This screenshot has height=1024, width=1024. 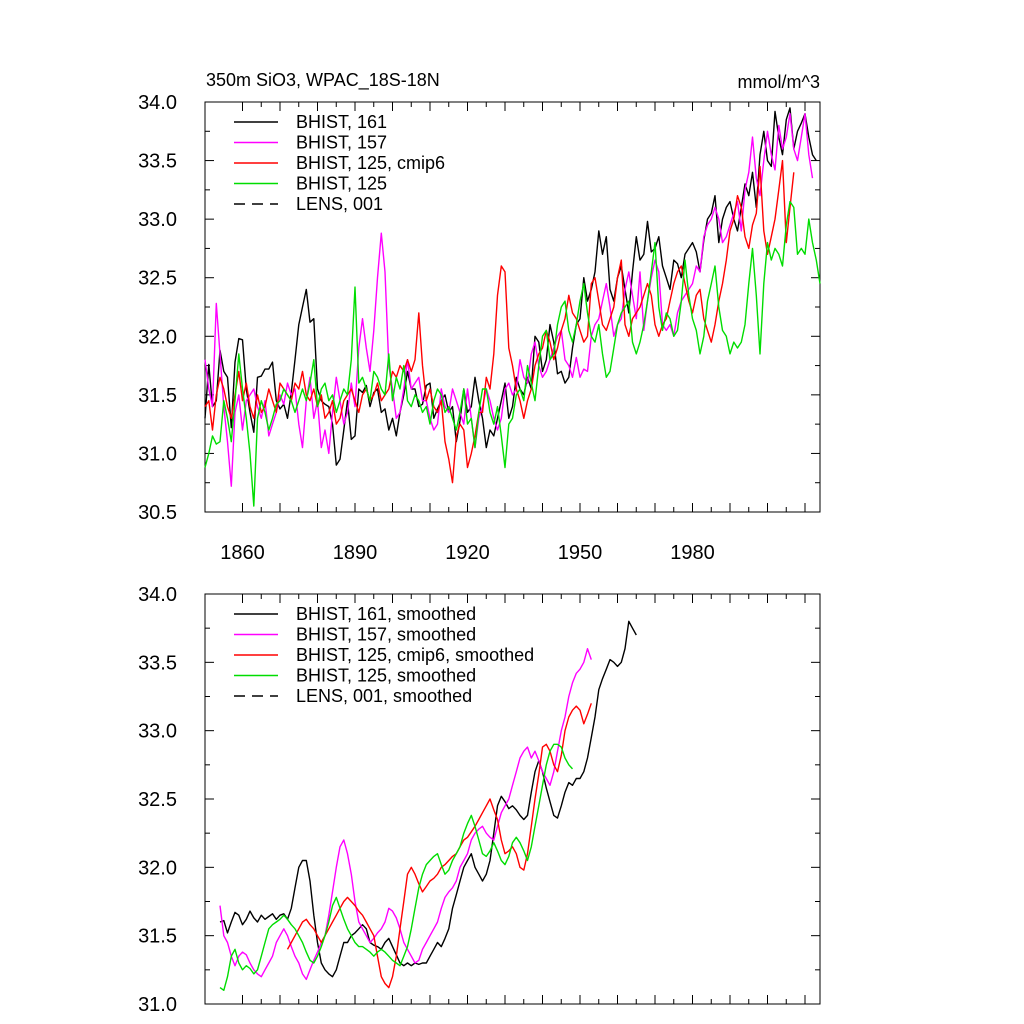 I want to click on bottom-y-tick-label: 33.5, so click(x=157, y=663).